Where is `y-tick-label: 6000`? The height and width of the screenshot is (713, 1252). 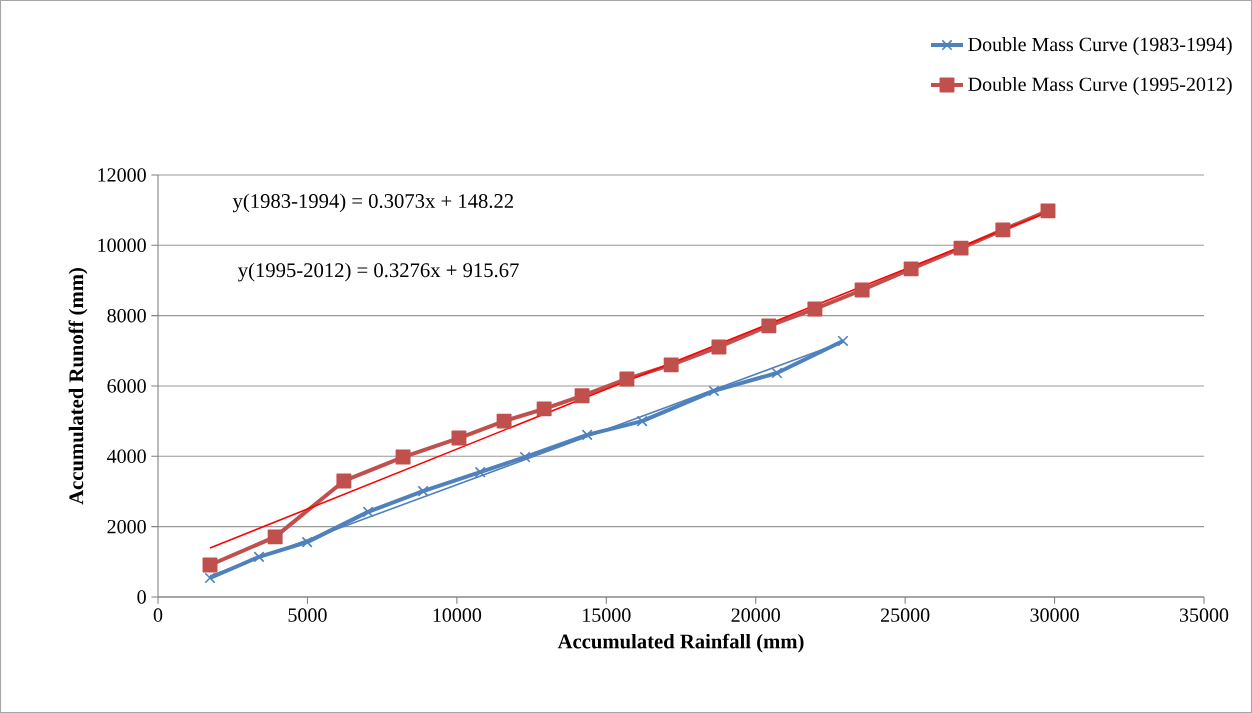
y-tick-label: 6000 is located at coordinates (126, 386).